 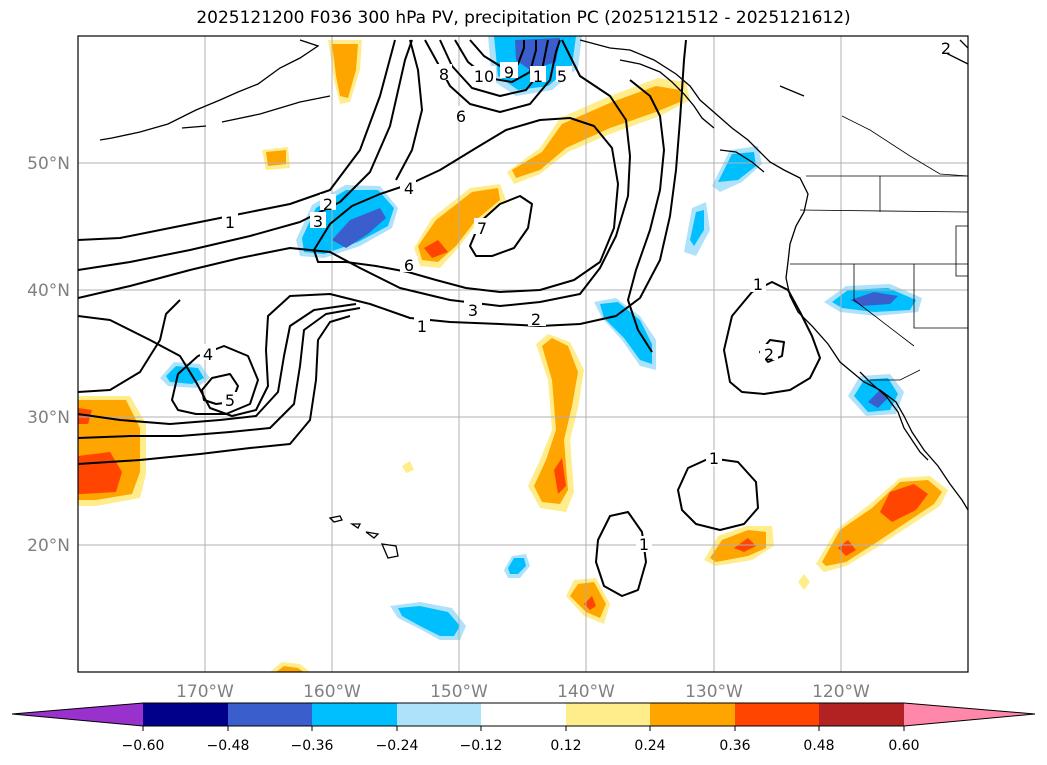 I want to click on coastline-aleutians, so click(x=256, y=112).